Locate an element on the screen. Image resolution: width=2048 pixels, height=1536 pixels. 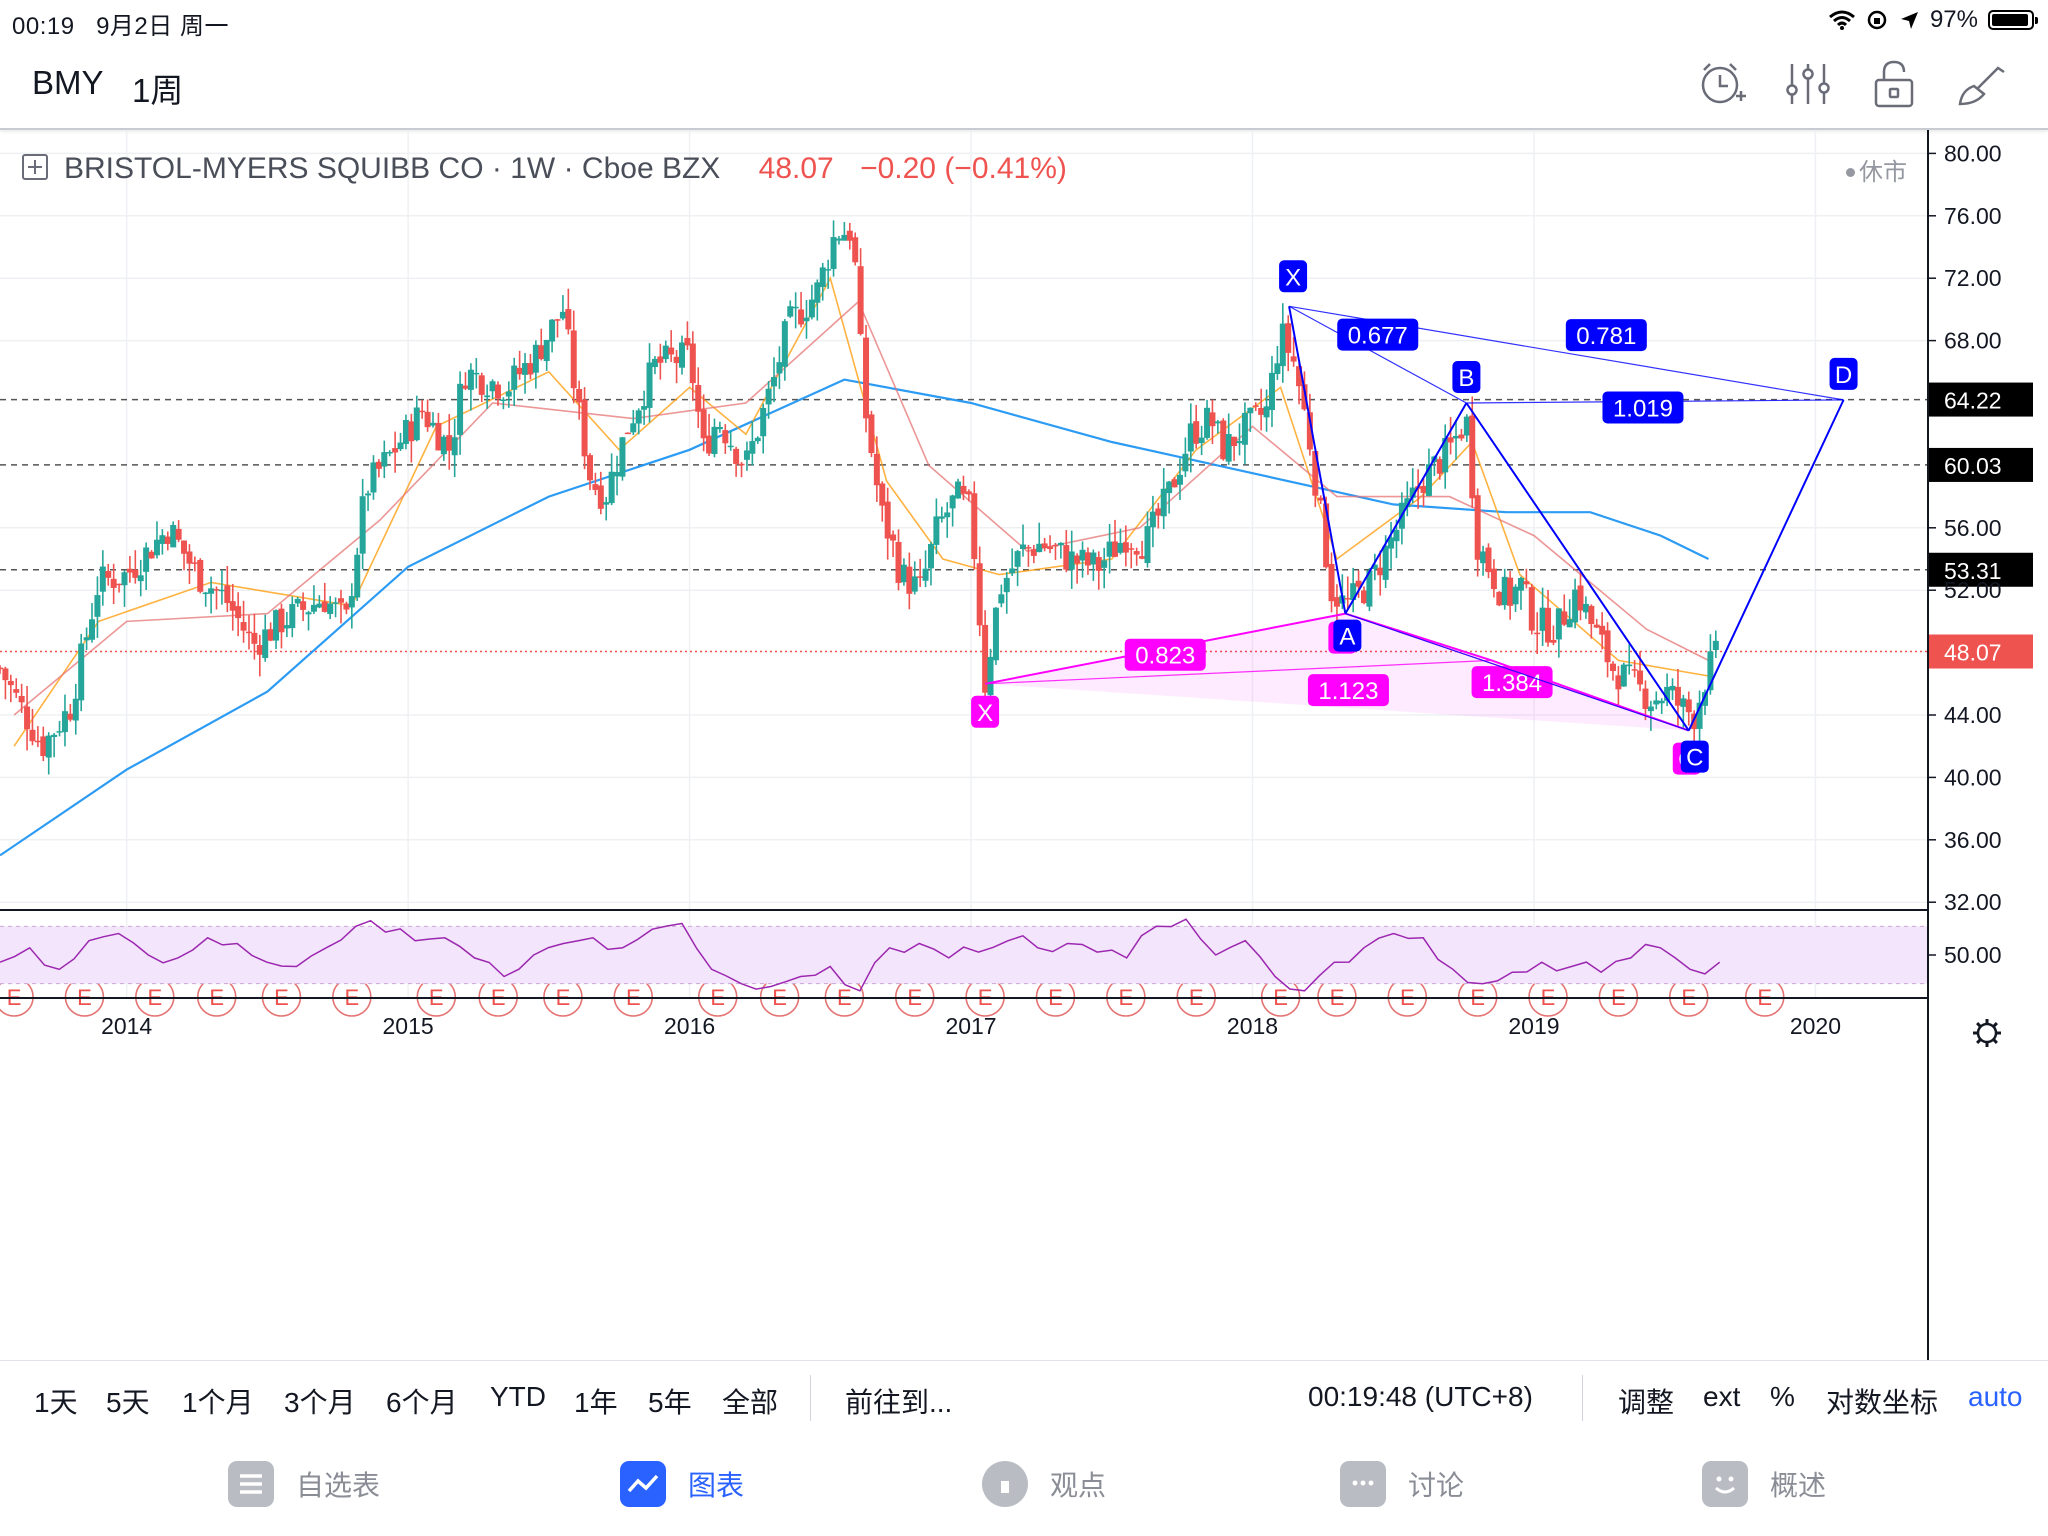
orientation-lock-icon is located at coordinates (1877, 20).